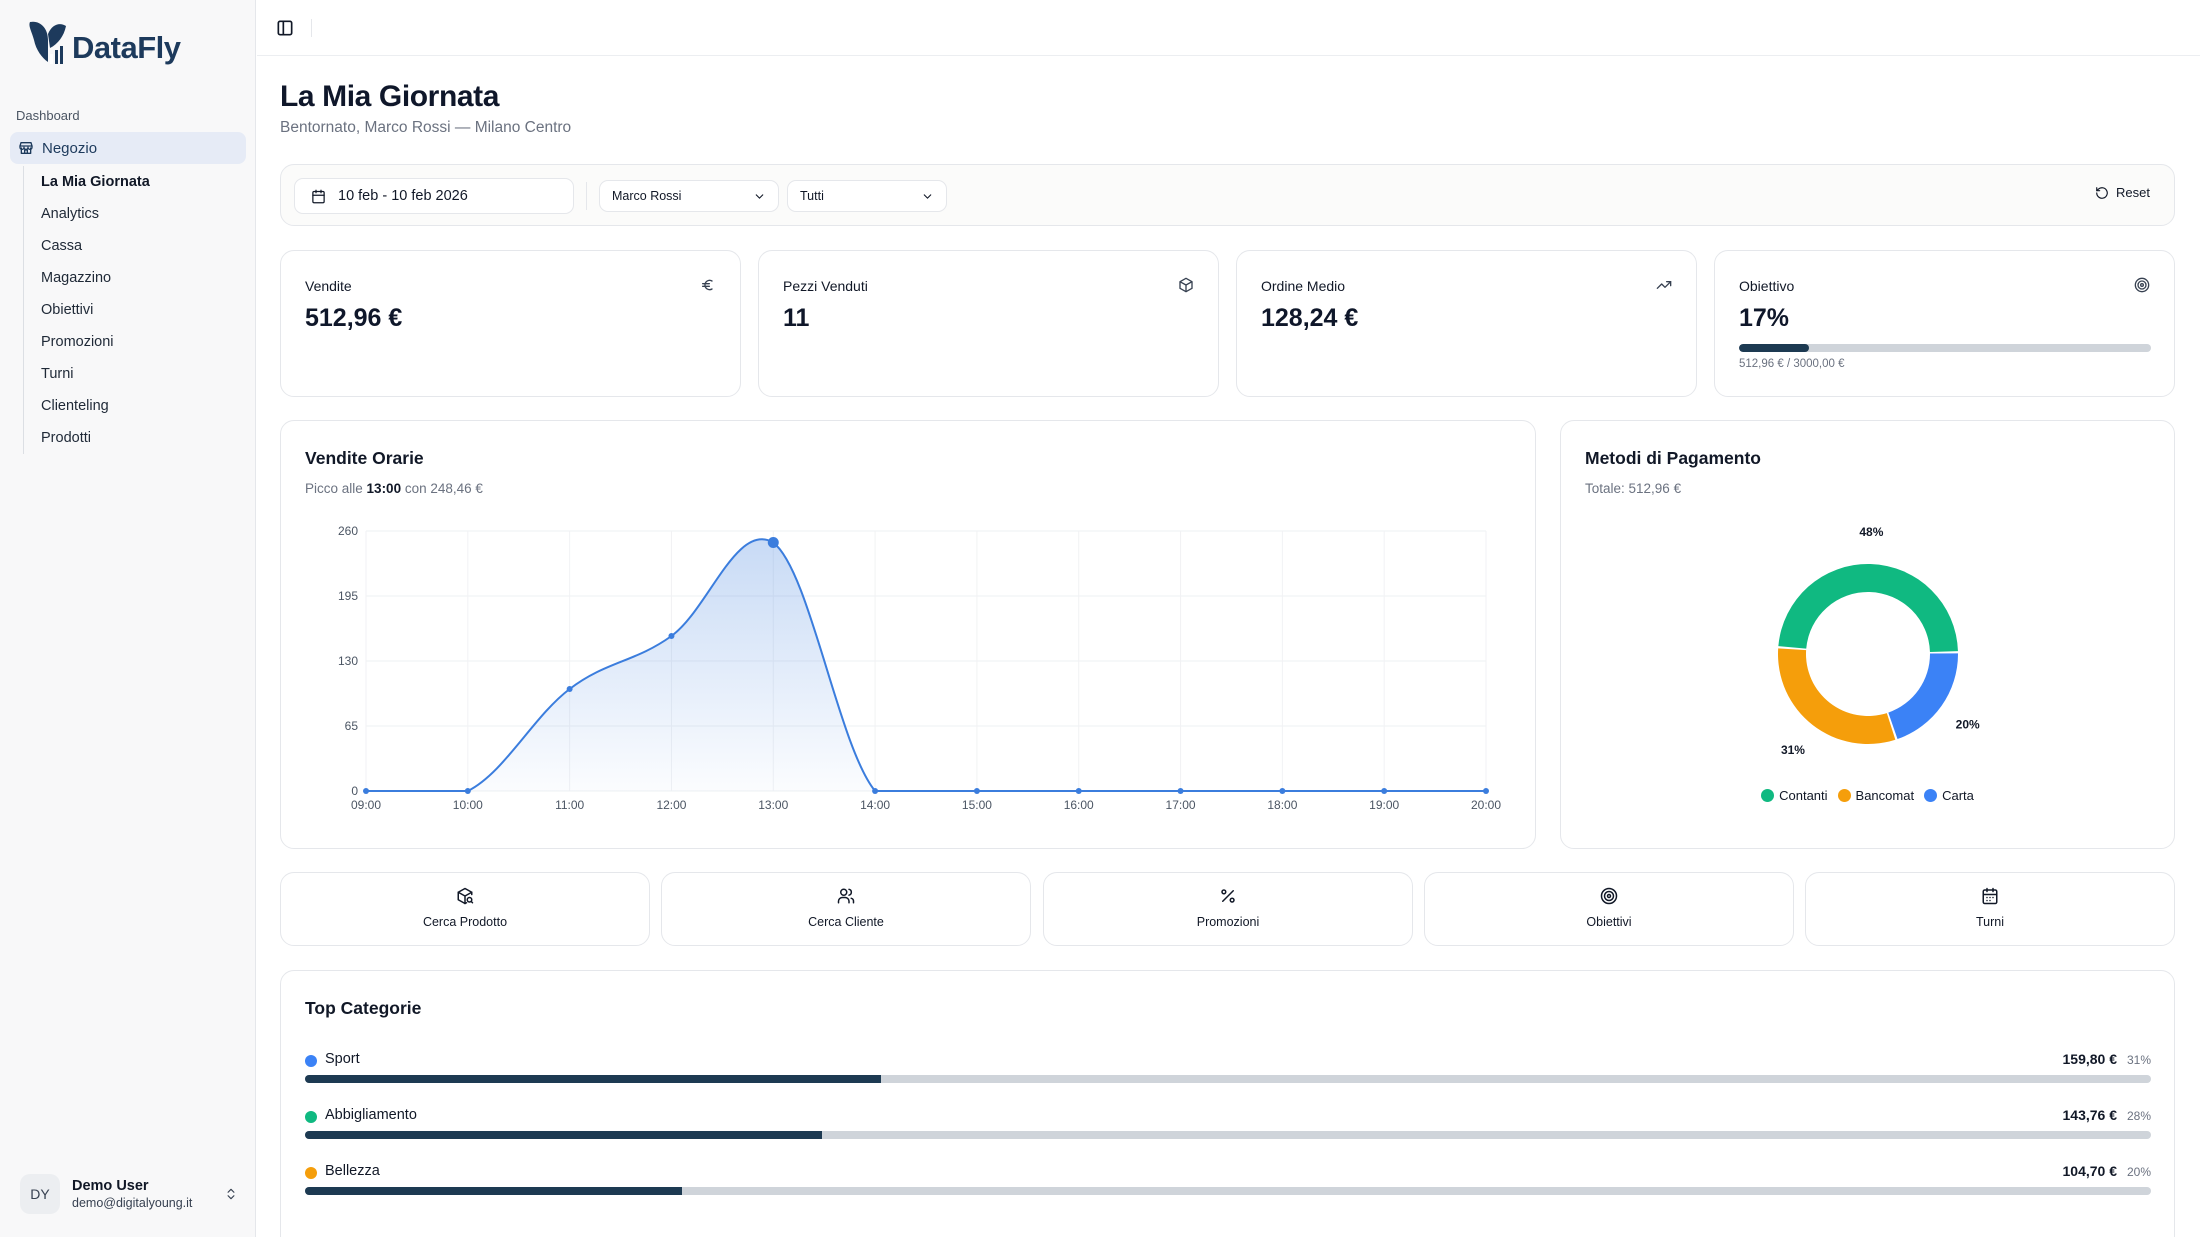 Image resolution: width=2200 pixels, height=1237 pixels. I want to click on rotate-ccw-icon, so click(2102, 192).